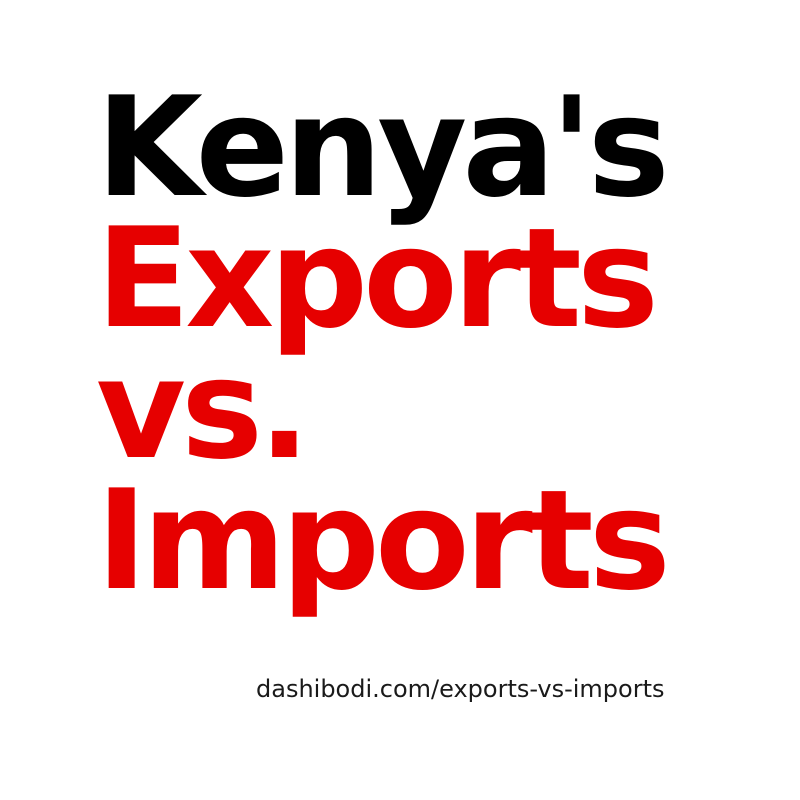 This screenshot has width=800, height=800. Describe the element at coordinates (383, 147) in the screenshot. I see `headline-line-kenyas: Kenya's` at that location.